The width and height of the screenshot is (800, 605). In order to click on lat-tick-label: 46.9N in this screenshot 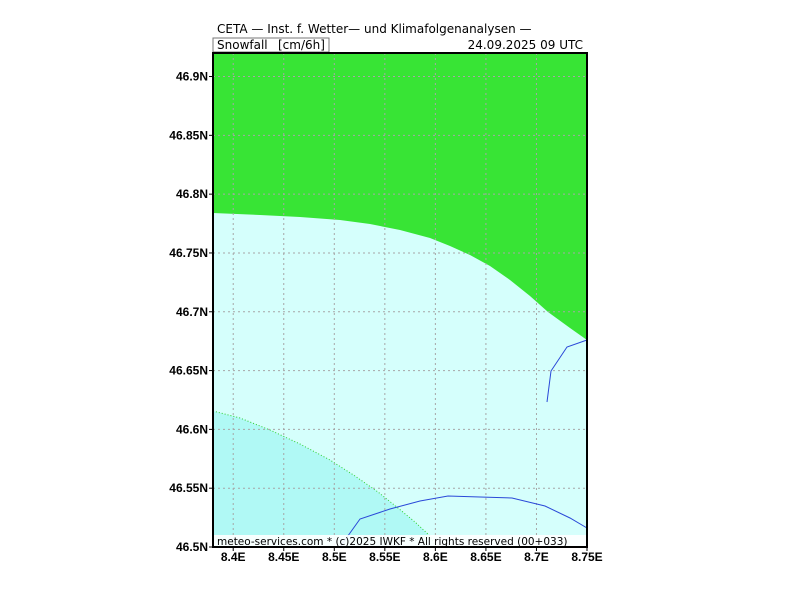, I will do `click(192, 77)`.